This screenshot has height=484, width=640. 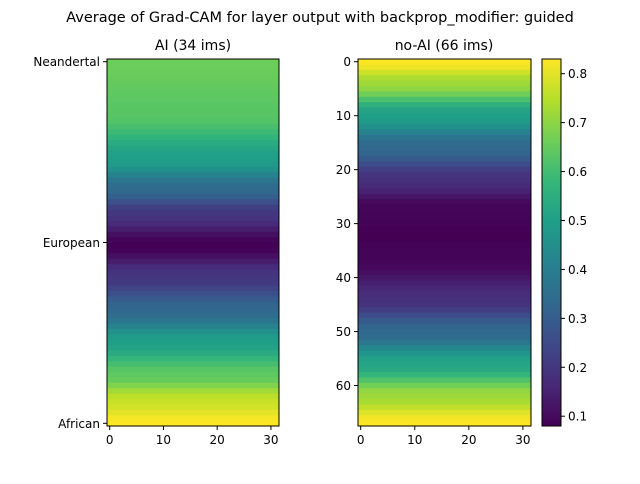 I want to click on colorbar-frame, so click(x=551, y=242).